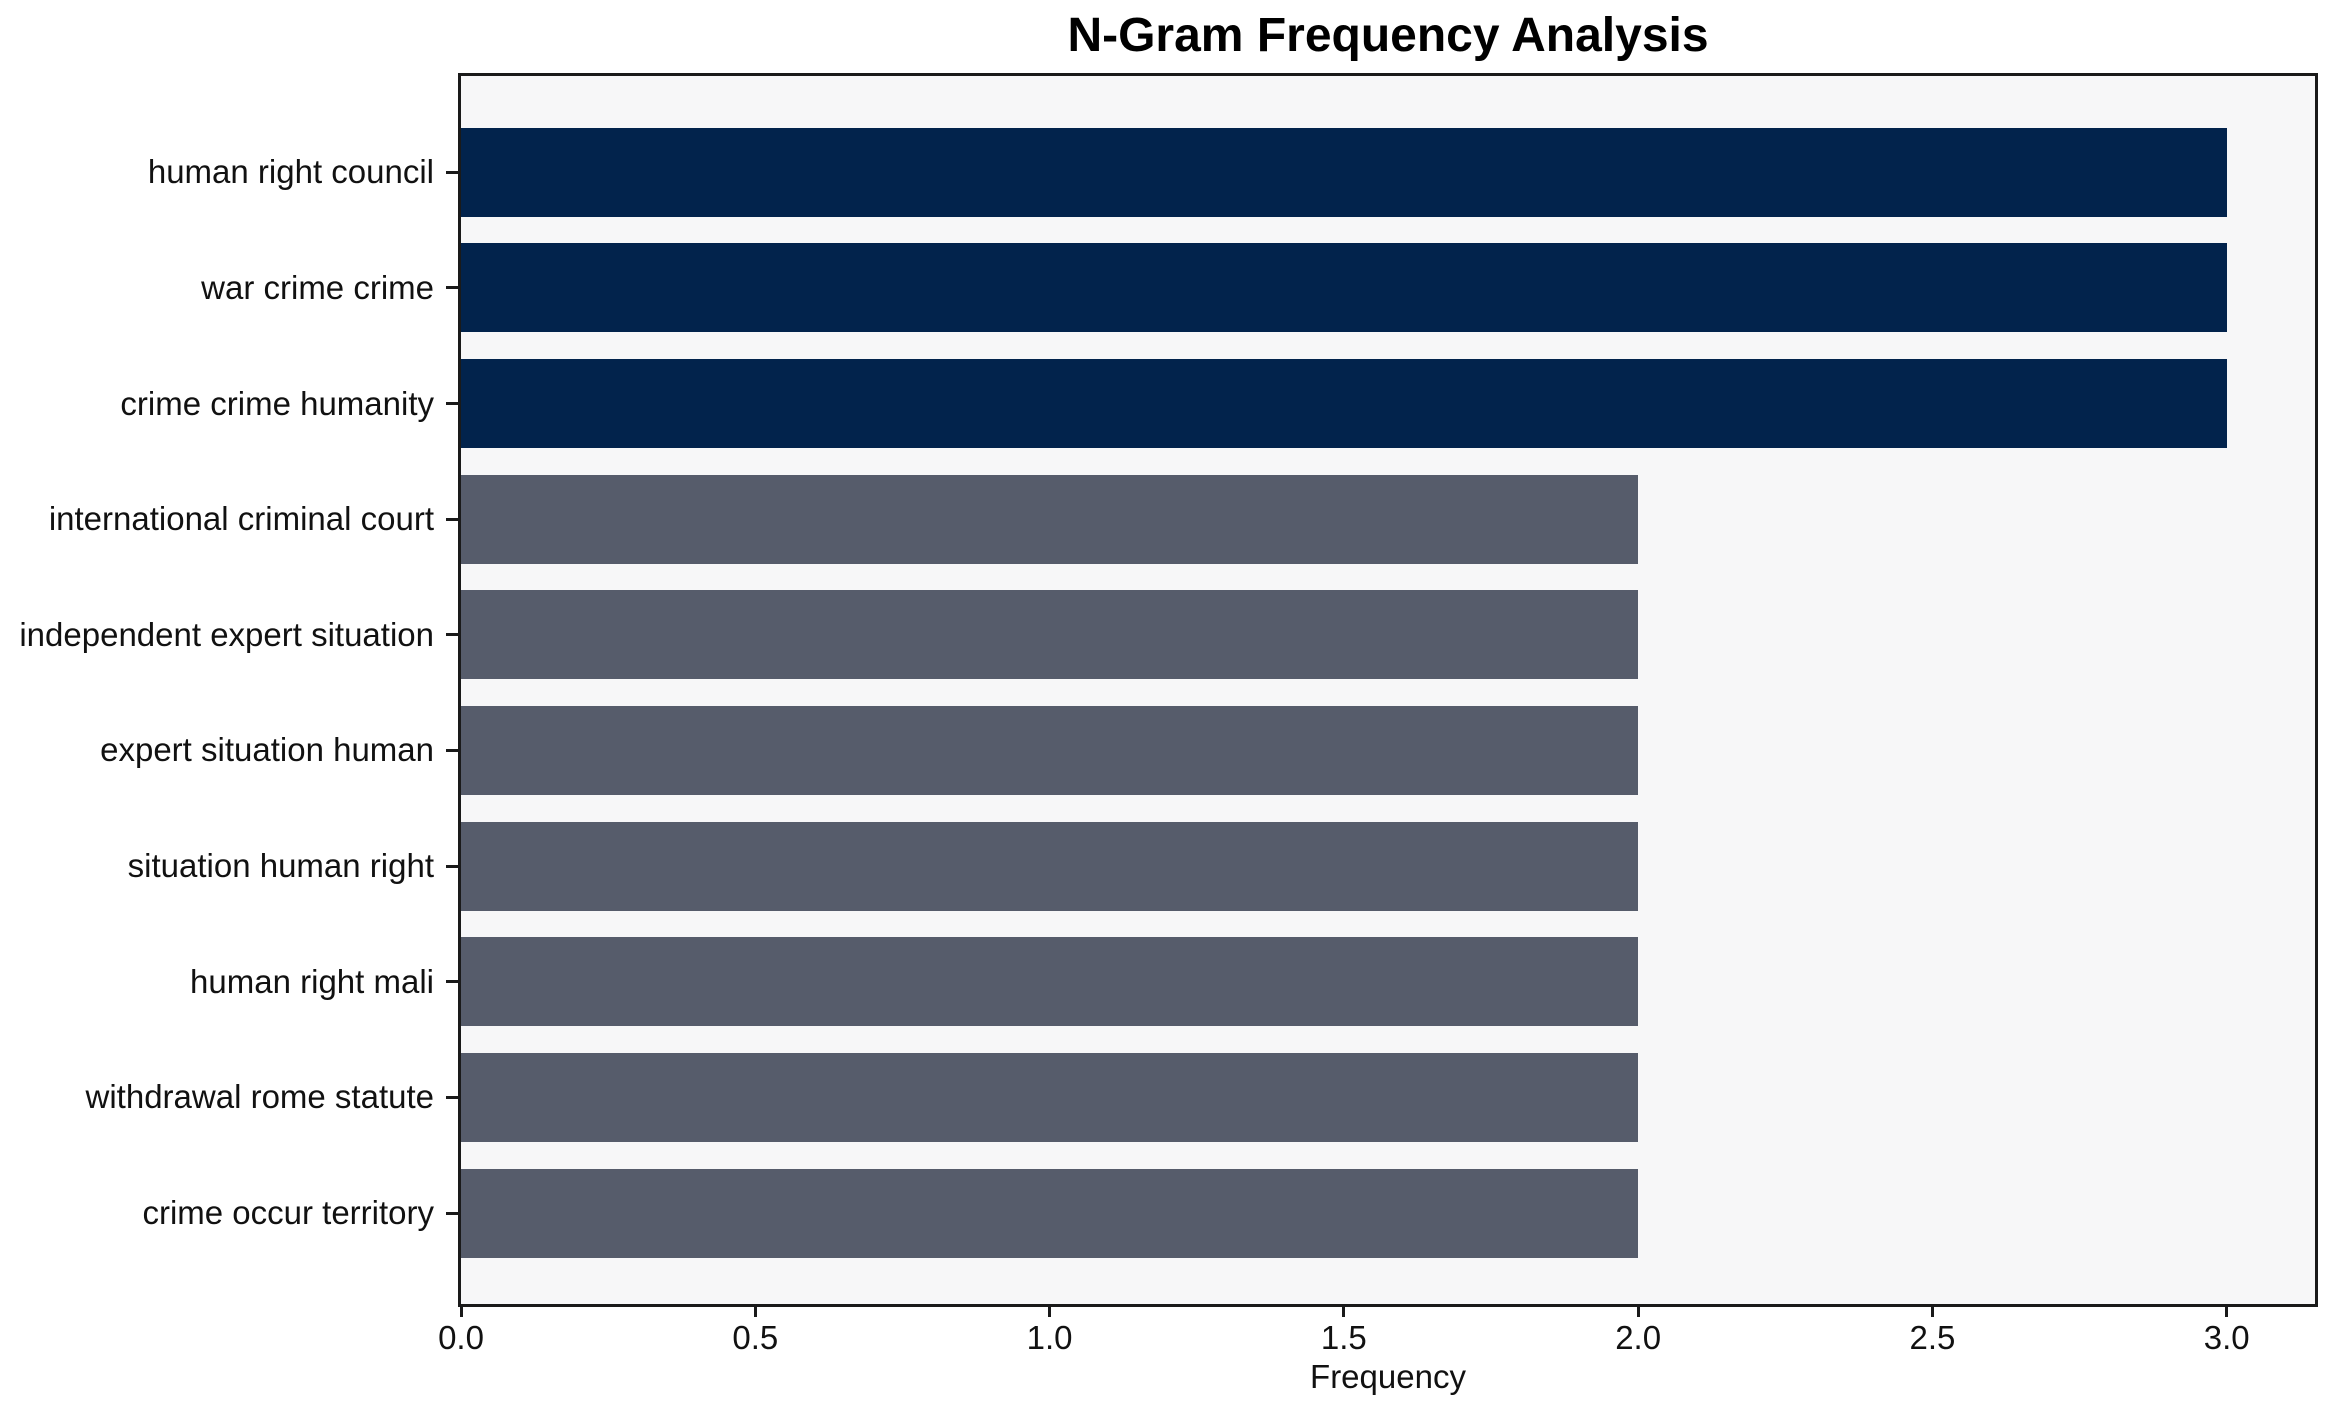  Describe the element at coordinates (317, 287) in the screenshot. I see `y-tick-label: war crime crime` at that location.